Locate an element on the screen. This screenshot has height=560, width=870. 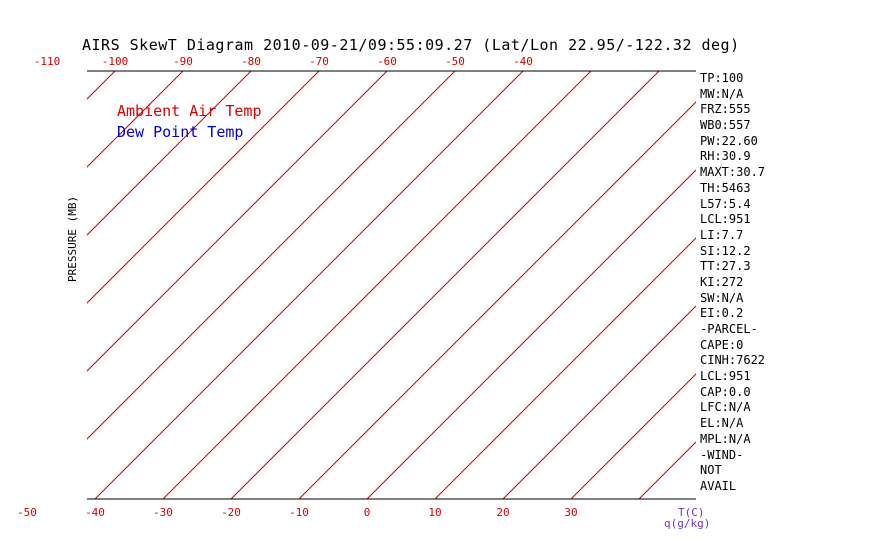
stat-line: -PARCEL- is located at coordinates (729, 329).